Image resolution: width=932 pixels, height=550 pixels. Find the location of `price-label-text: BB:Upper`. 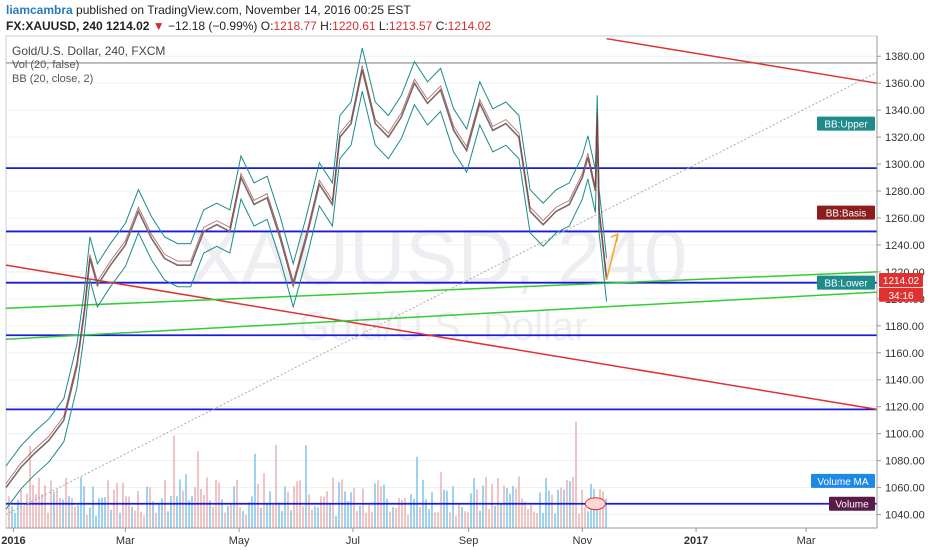

price-label-text: BB:Upper is located at coordinates (846, 125).